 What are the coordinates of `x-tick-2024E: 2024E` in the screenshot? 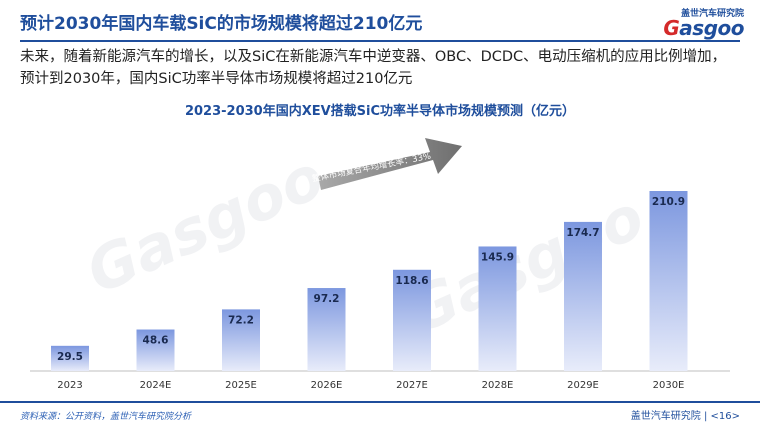 It's located at (156, 385).